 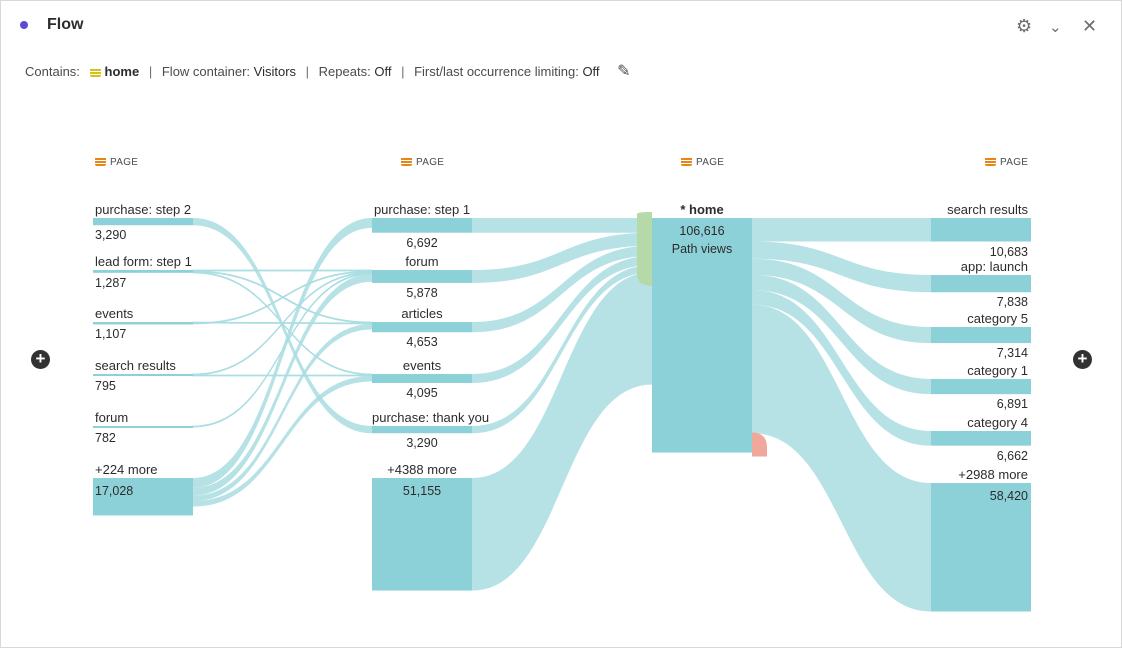 I want to click on node-value: 10,683, so click(x=1008, y=251).